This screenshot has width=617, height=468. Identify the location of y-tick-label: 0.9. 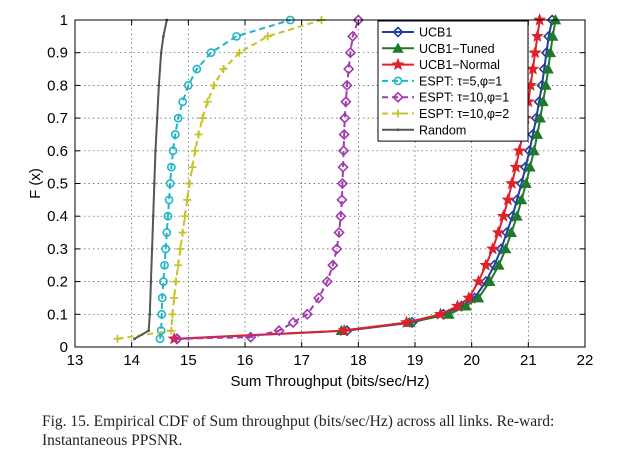
(57, 53).